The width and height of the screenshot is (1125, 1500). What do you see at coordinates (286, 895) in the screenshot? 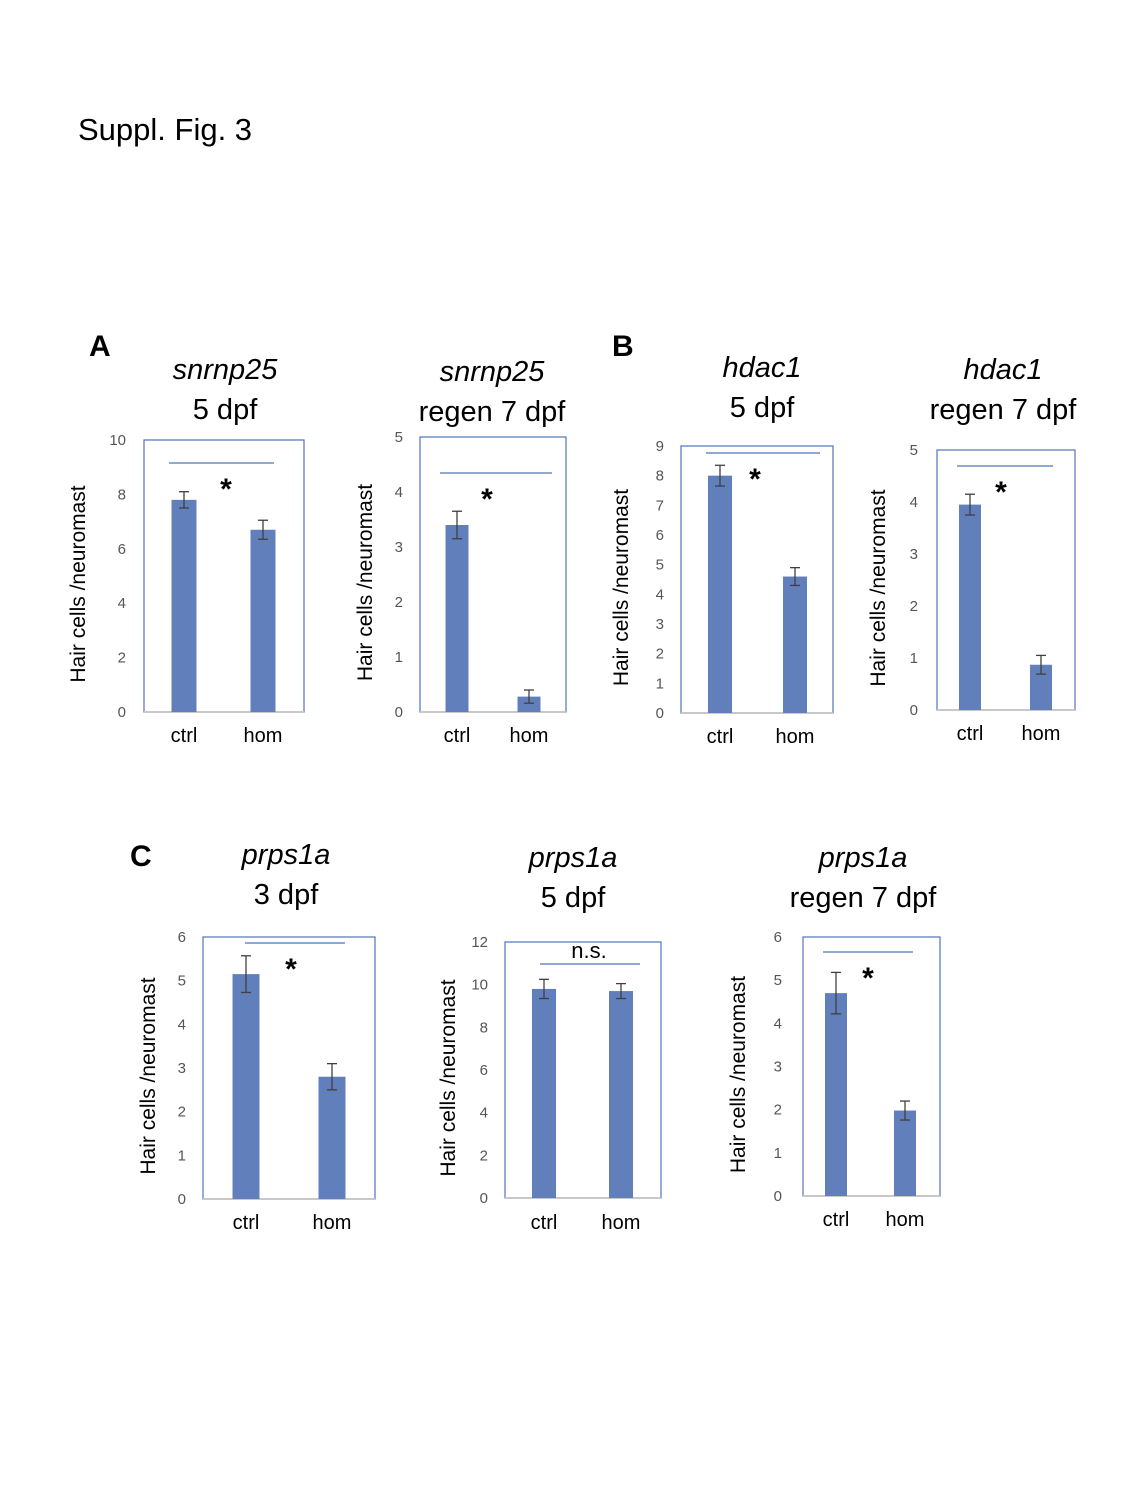
I see `chart-title-age: 3 dpf` at bounding box center [286, 895].